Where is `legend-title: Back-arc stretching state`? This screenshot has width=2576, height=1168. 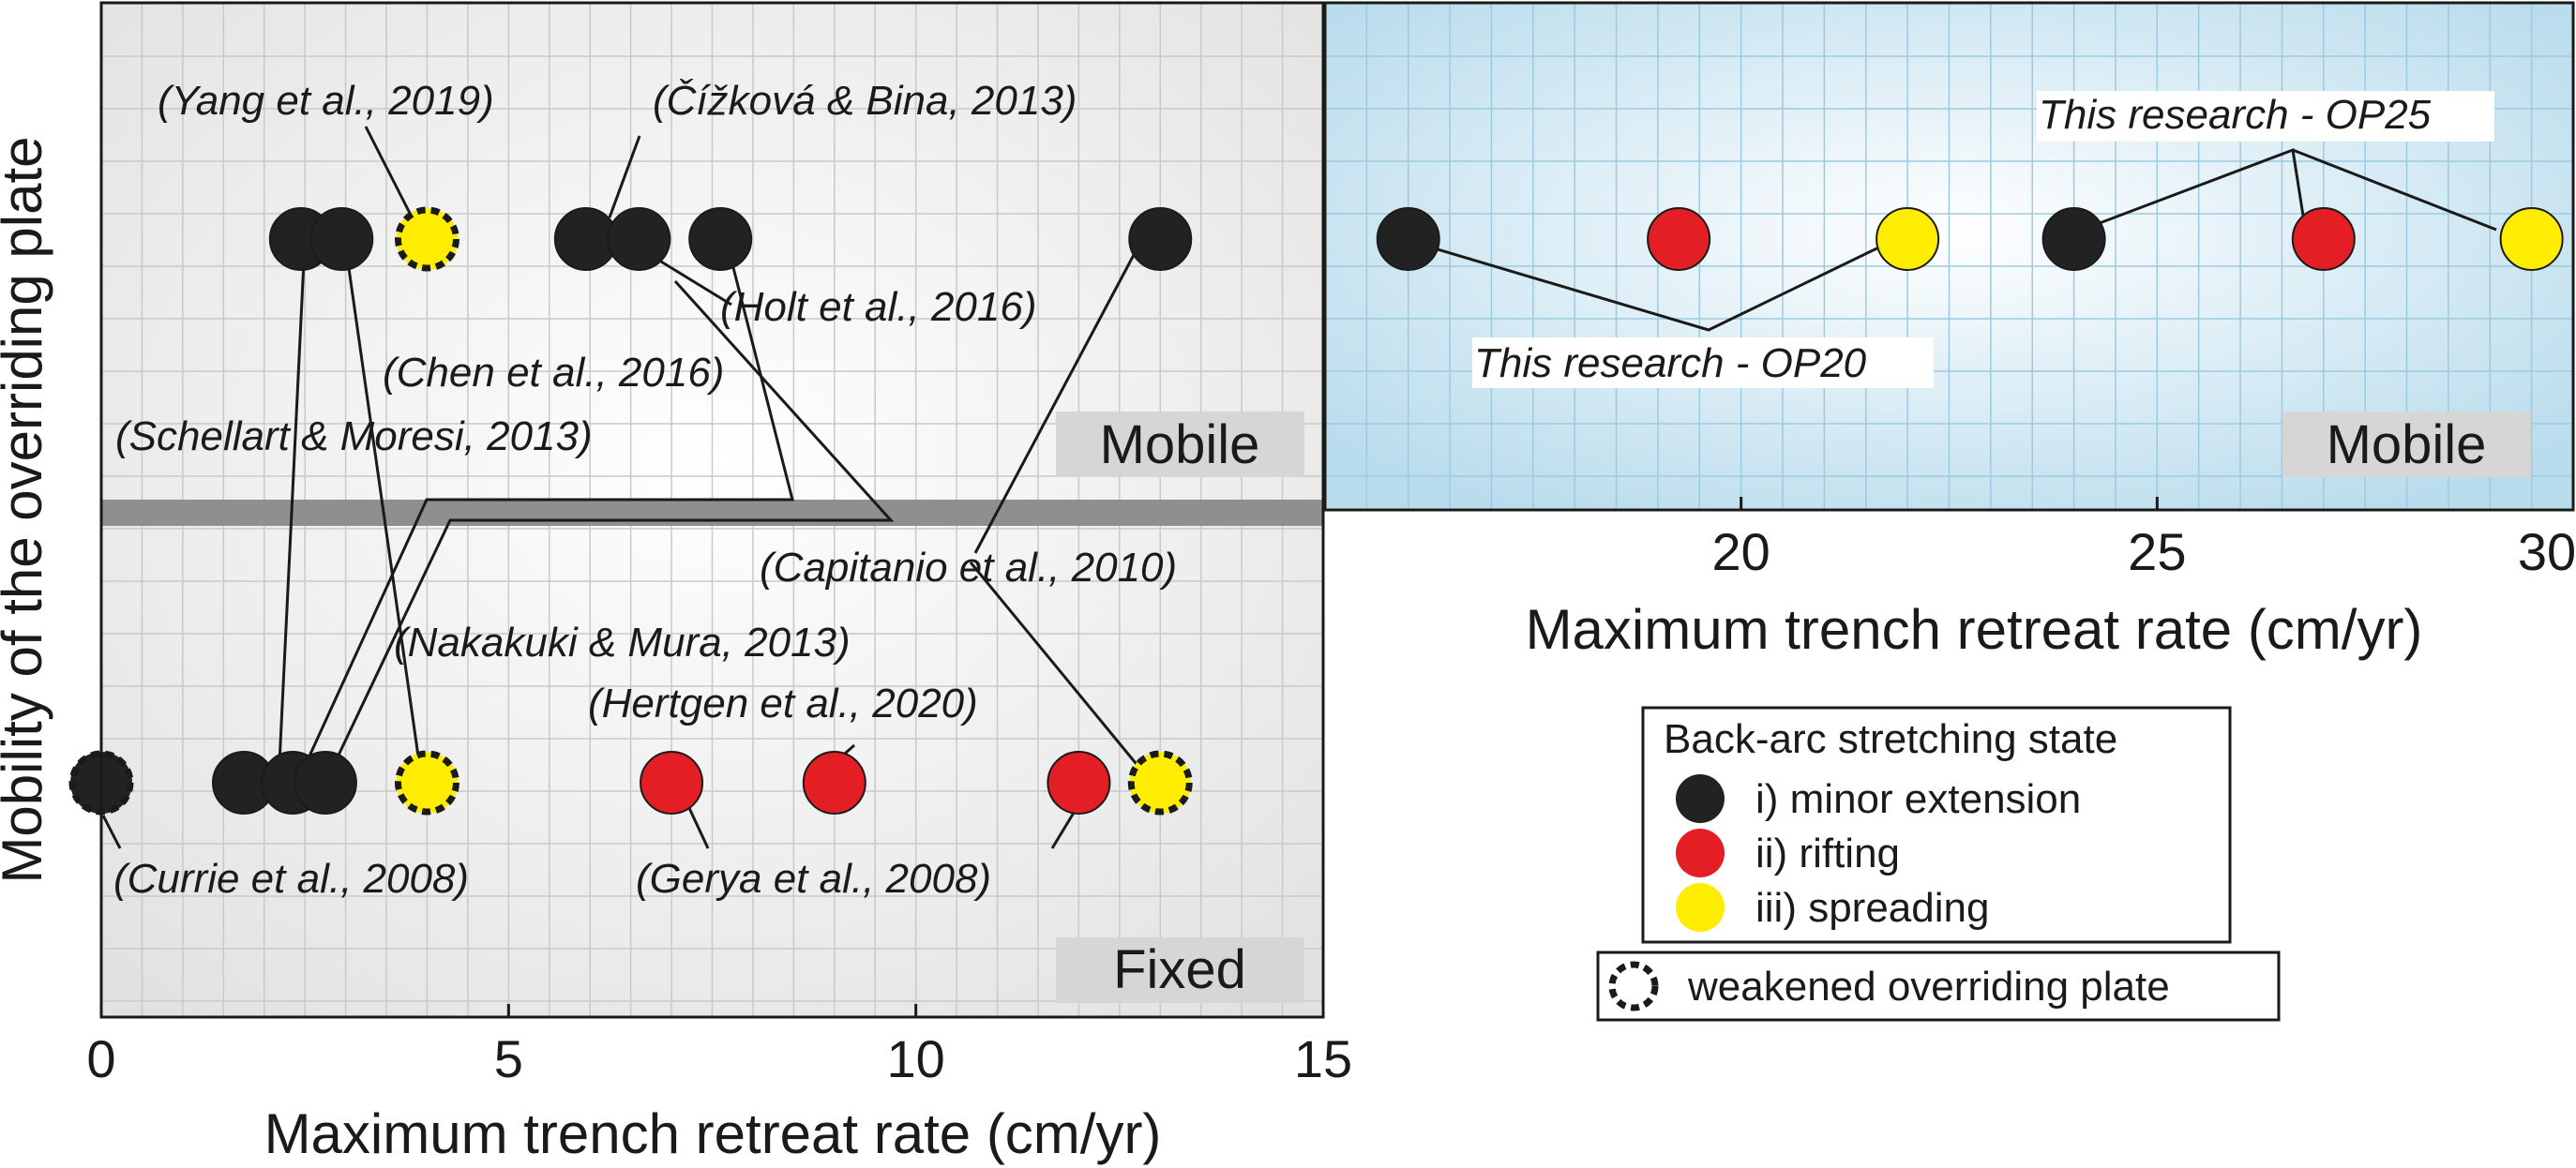
legend-title: Back-arc stretching state is located at coordinates (1890, 739).